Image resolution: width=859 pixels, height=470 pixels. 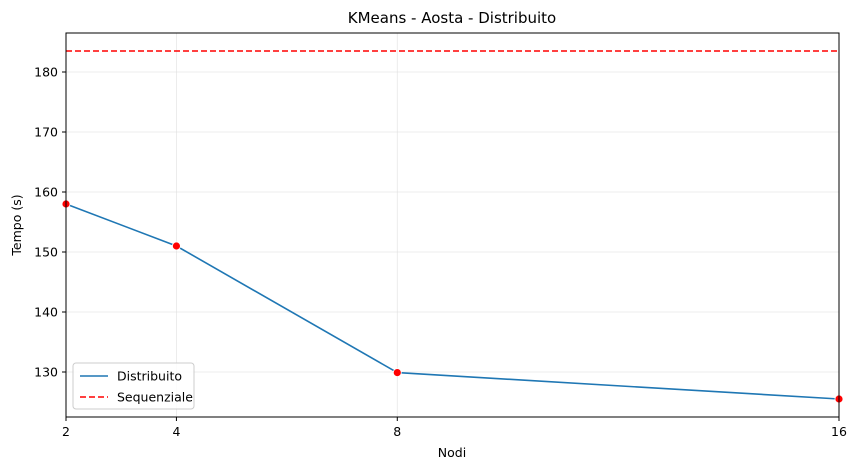 I want to click on x-axis-ticks: 2 4 8 16, so click(x=454, y=428).